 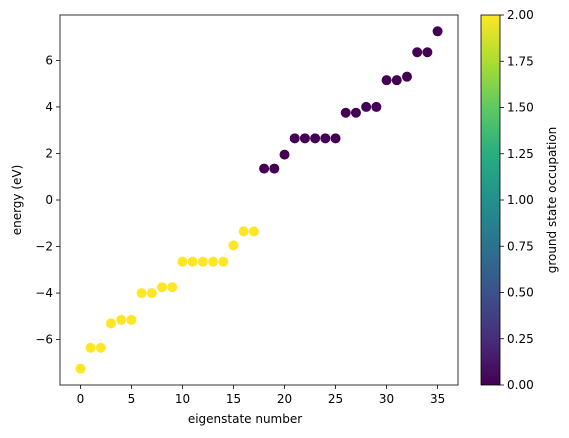 I want to click on colorbar-tick-label: 1.25, so click(x=520, y=154).